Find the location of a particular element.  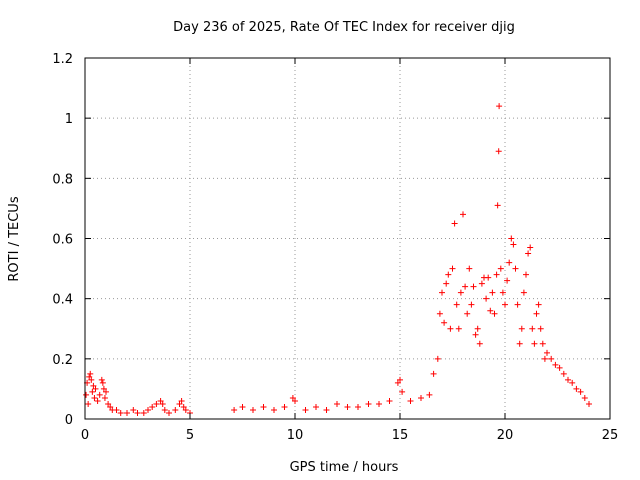

y-tick-label: 0 is located at coordinates (69, 420).